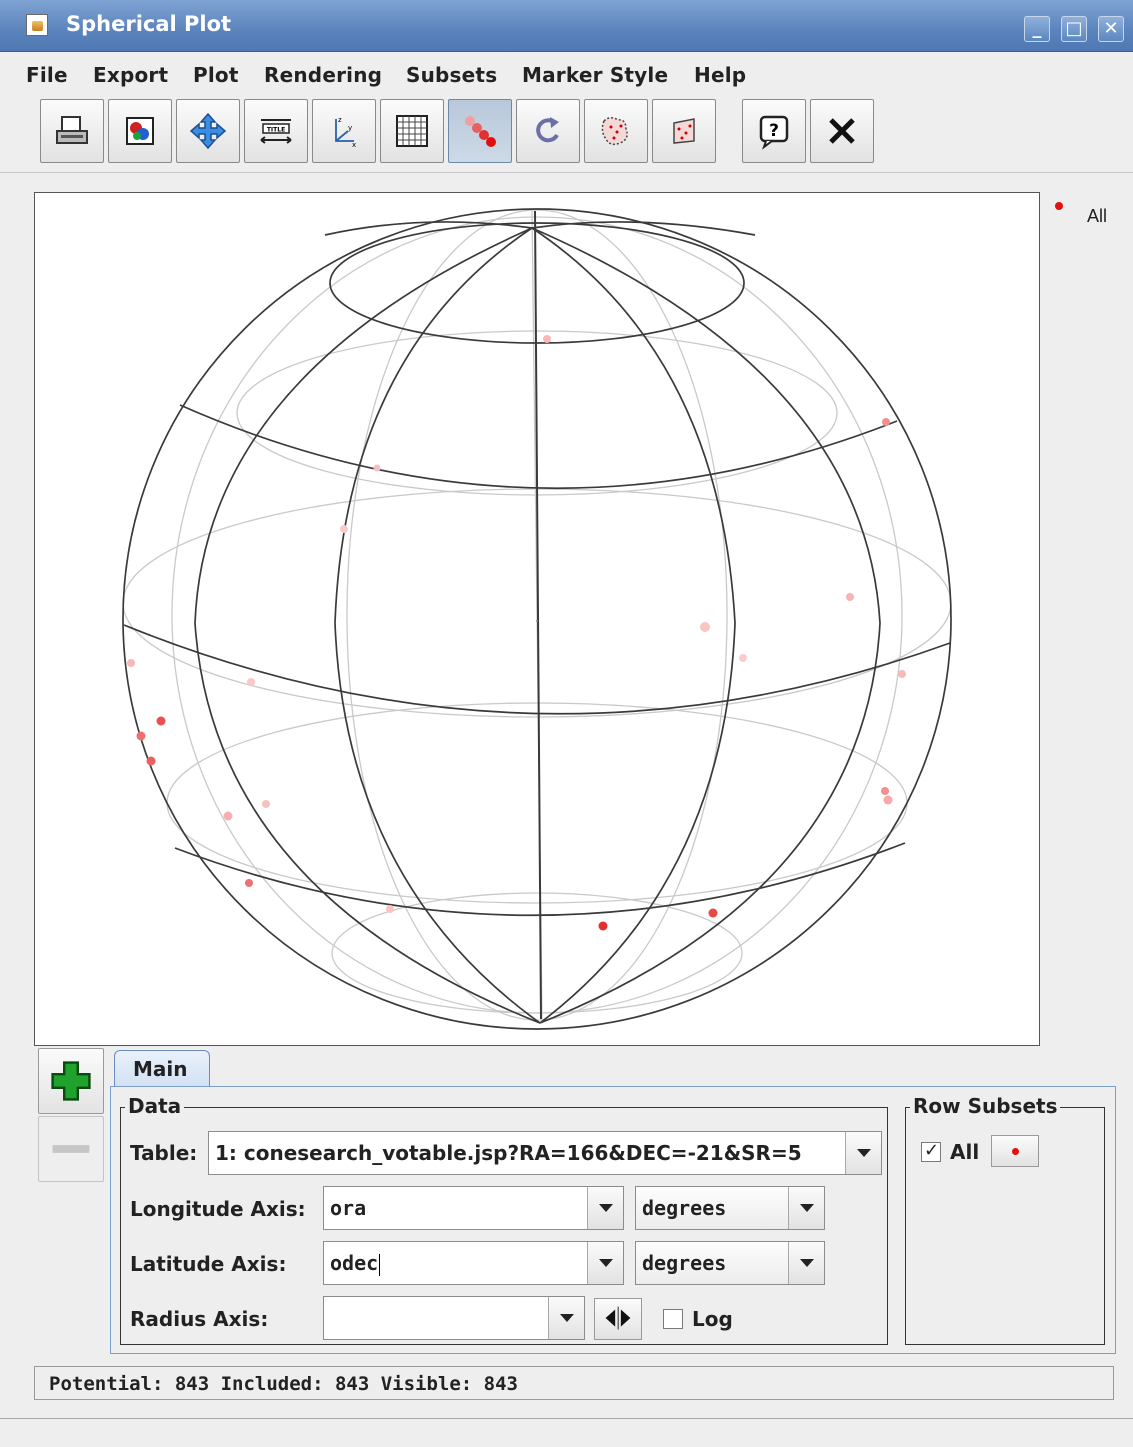 The height and width of the screenshot is (1447, 1133). Describe the element at coordinates (348, 1208) in the screenshot. I see `longitude-axis-value: ora` at that location.